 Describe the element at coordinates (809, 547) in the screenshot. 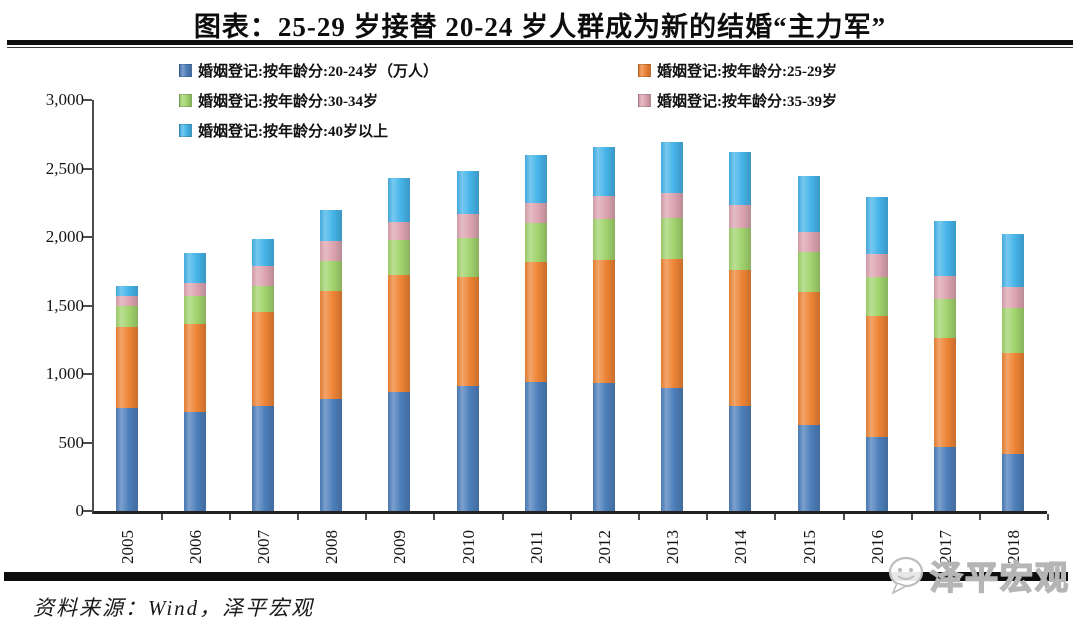

I see `x-axis-year-label: 2015` at that location.